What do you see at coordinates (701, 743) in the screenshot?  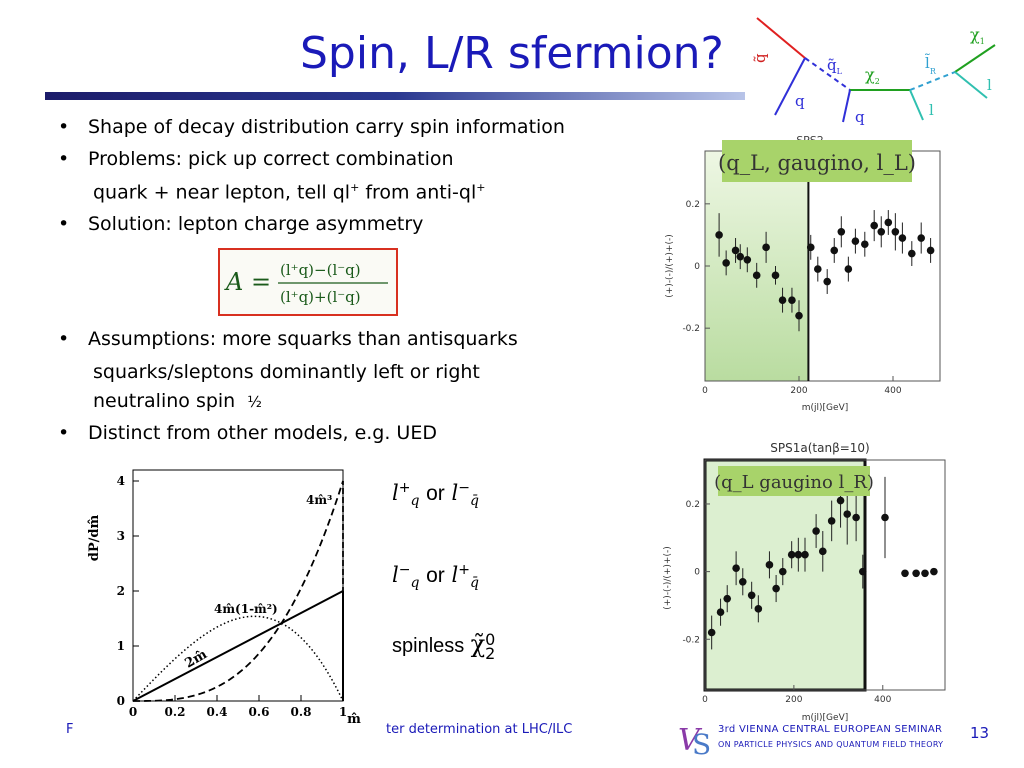 I see `svg-text: S` at bounding box center [701, 743].